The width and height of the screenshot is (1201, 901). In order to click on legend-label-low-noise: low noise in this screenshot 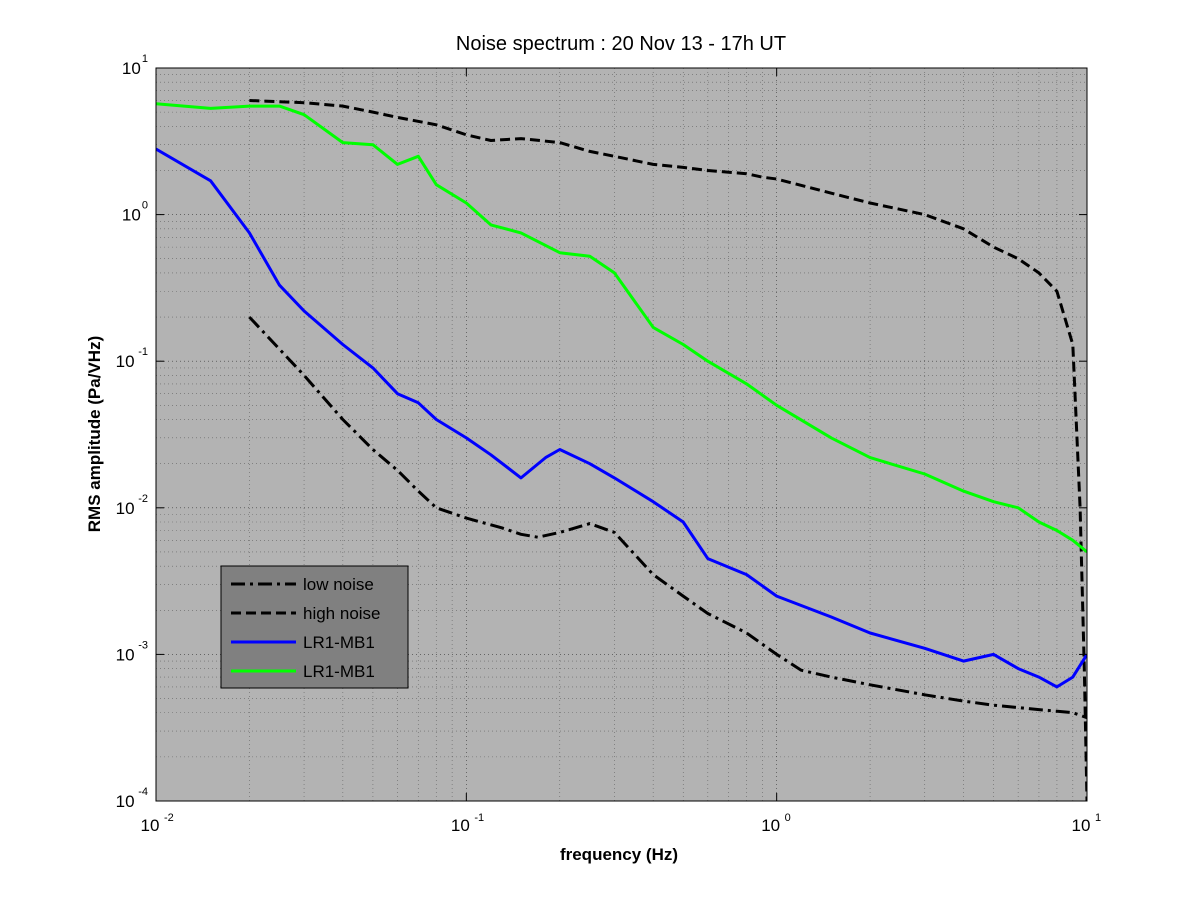, I will do `click(338, 584)`.